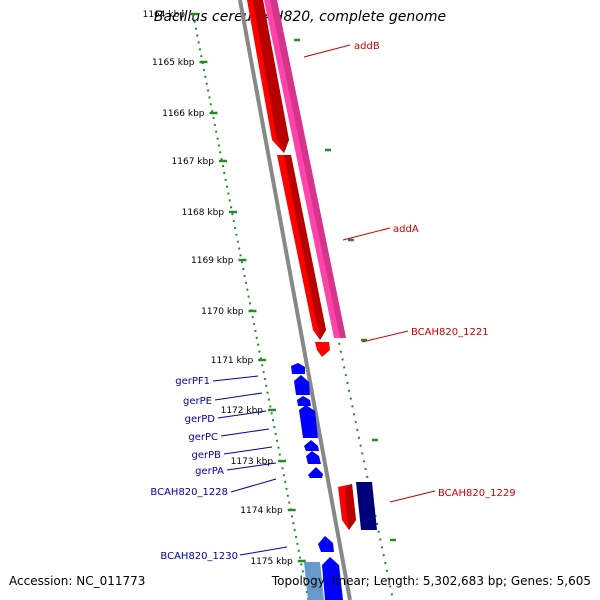  What do you see at coordinates (302, 385) in the screenshot?
I see `gene-gerPE` at bounding box center [302, 385].